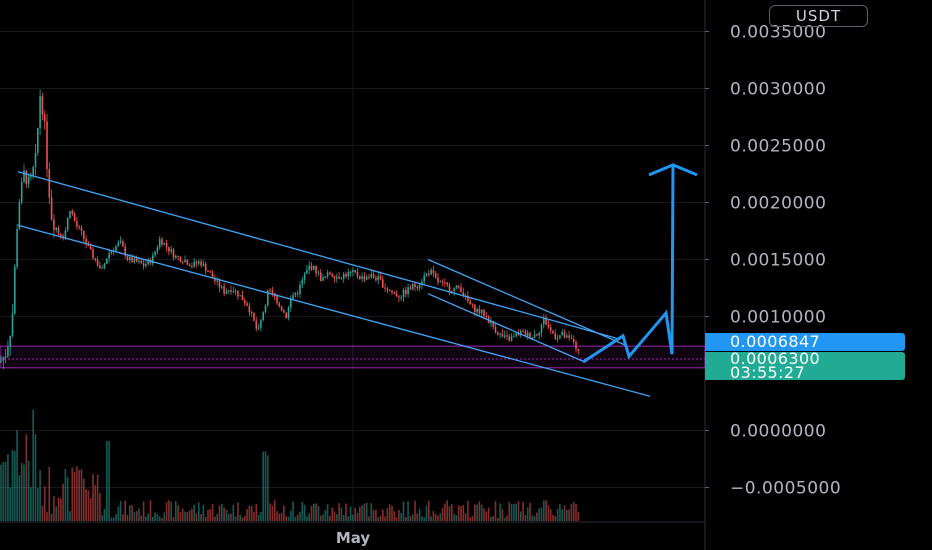  I want to click on y-tick-label: 0.0025000, so click(778, 147).